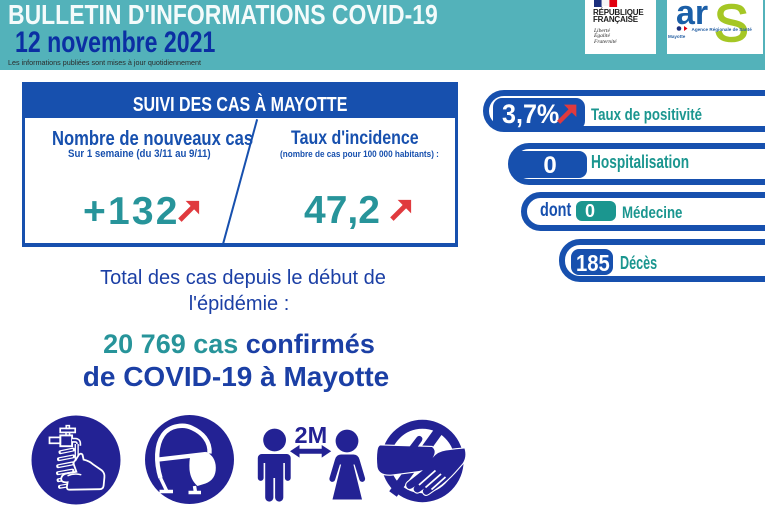 The height and width of the screenshot is (510, 765). I want to click on svg-text: 2M, so click(311, 435).